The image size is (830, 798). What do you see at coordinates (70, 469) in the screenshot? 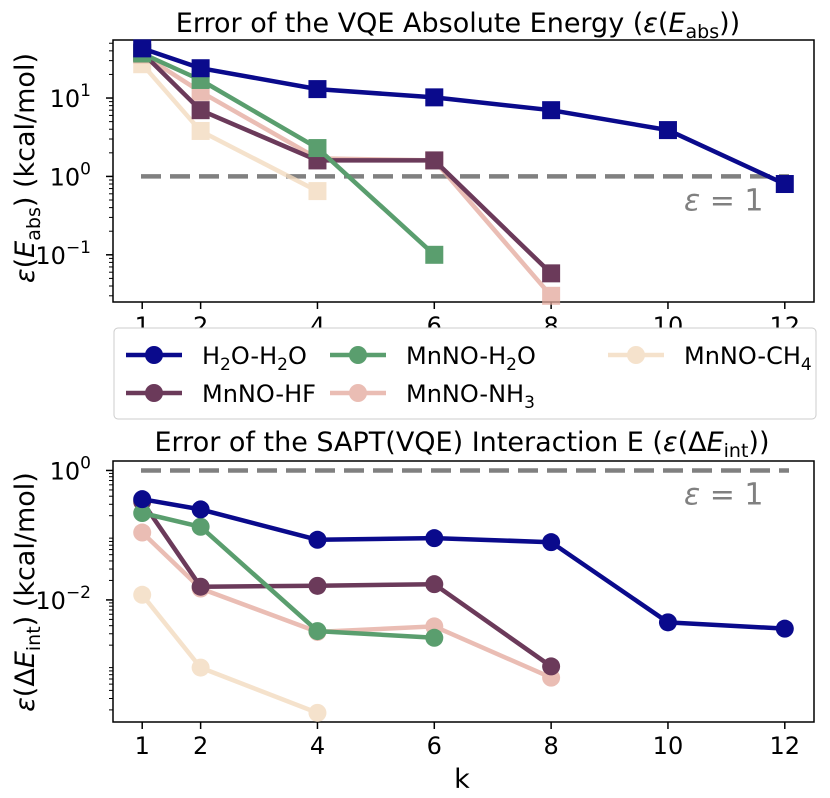
I see `y-tick-label-bottom: 10⁰` at bounding box center [70, 469].